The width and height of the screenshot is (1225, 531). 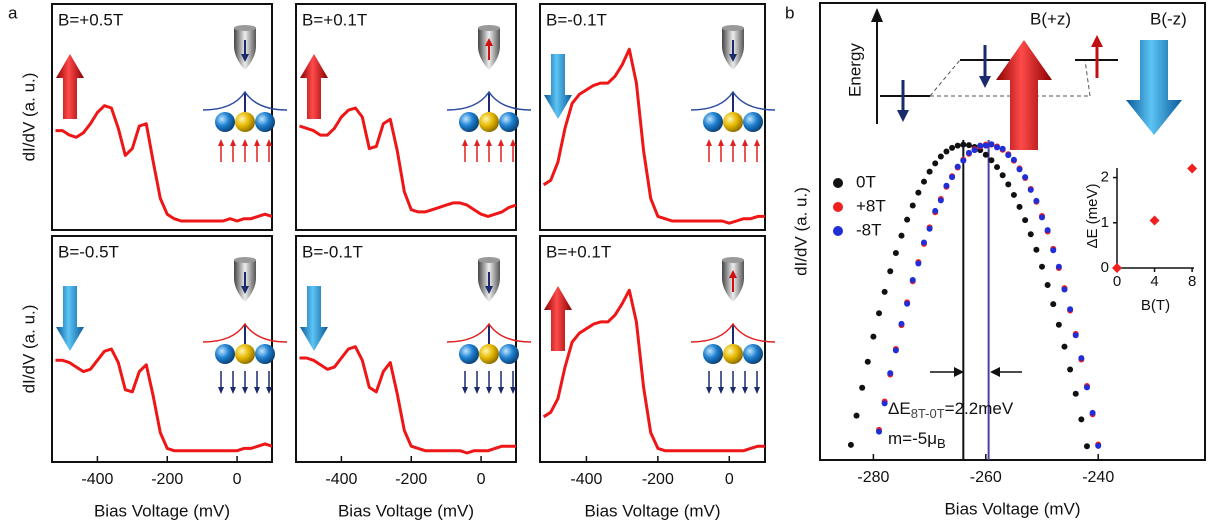 What do you see at coordinates (1155, 305) in the screenshot?
I see `x-axis-label: B(T)` at bounding box center [1155, 305].